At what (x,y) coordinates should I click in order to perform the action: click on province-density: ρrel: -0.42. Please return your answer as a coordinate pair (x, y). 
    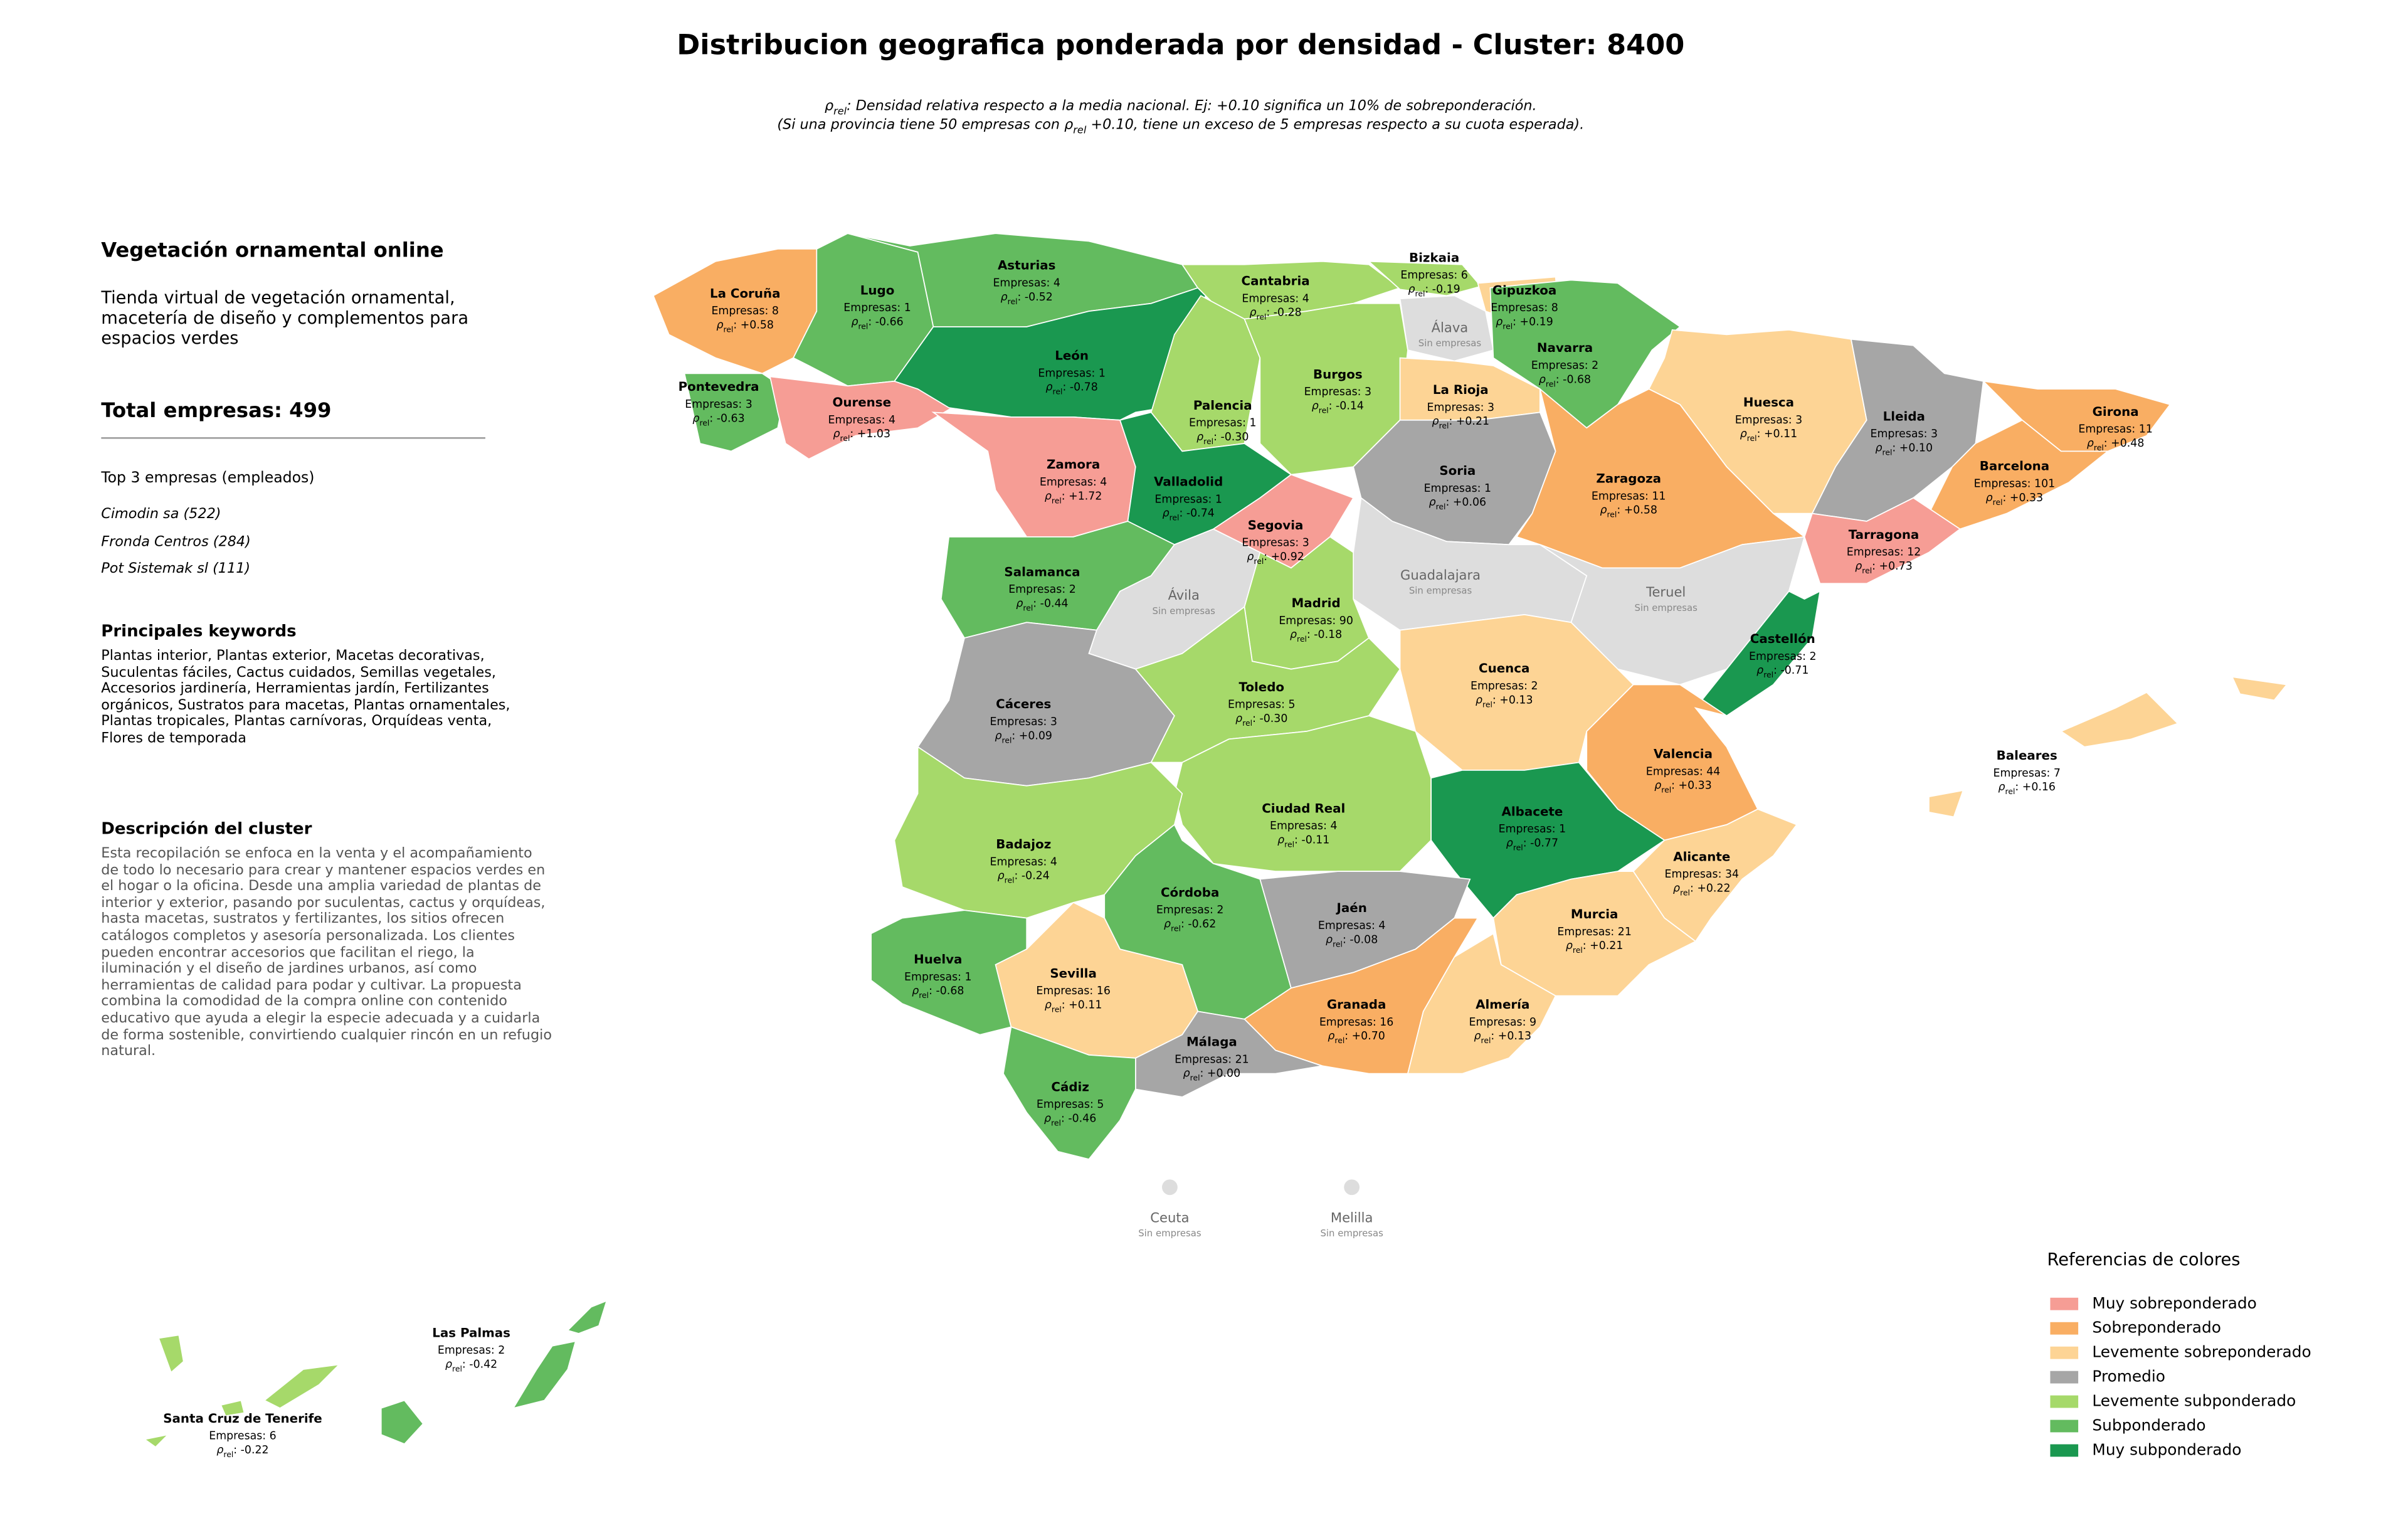
    Looking at the image, I should click on (471, 1366).